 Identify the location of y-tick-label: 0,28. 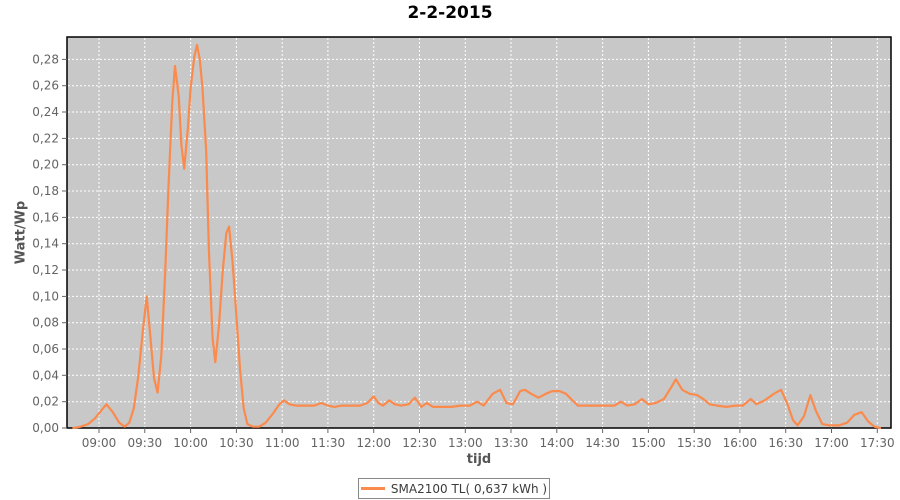
(45, 59).